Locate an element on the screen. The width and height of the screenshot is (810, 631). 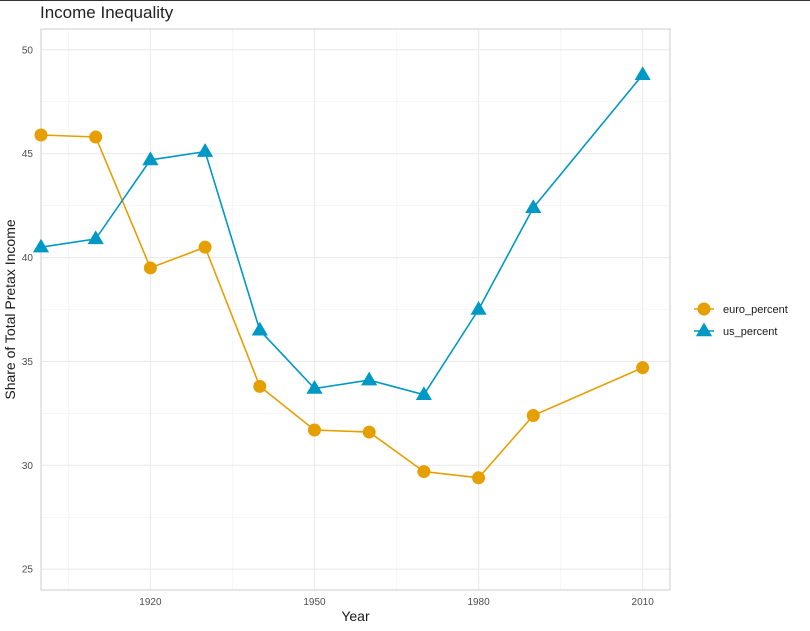
legend-item-euro_percent: euro_percent is located at coordinates (741, 309).